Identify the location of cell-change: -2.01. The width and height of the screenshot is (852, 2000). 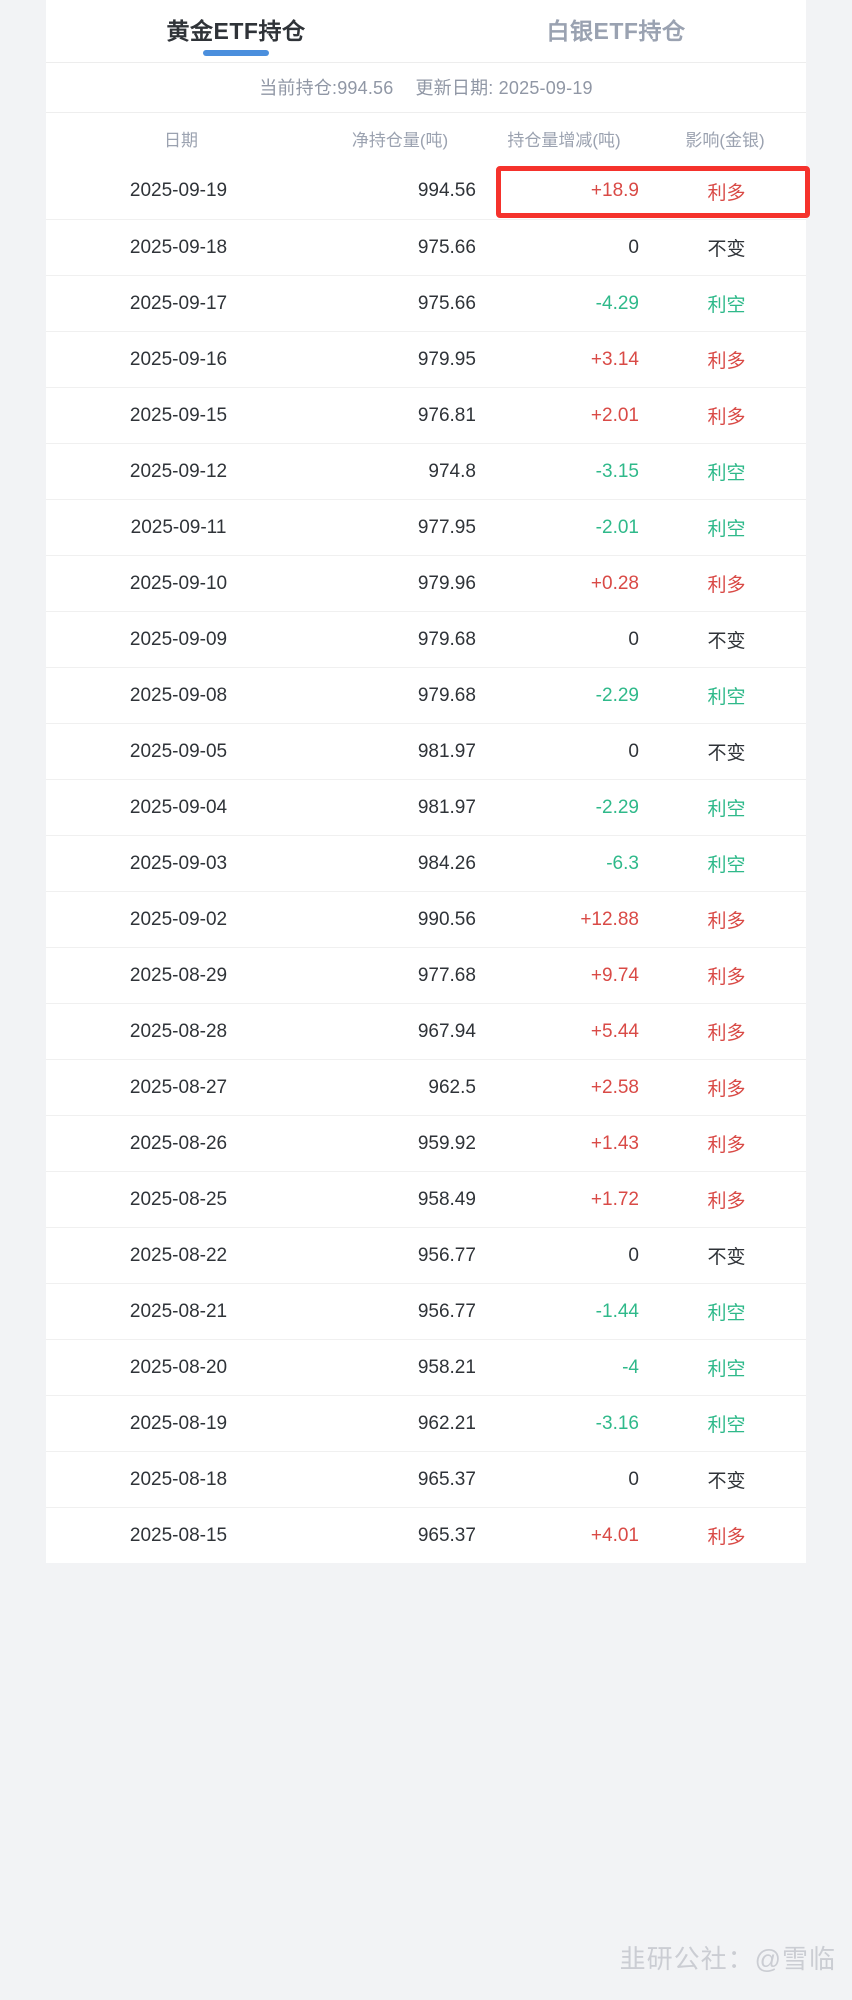
(617, 527).